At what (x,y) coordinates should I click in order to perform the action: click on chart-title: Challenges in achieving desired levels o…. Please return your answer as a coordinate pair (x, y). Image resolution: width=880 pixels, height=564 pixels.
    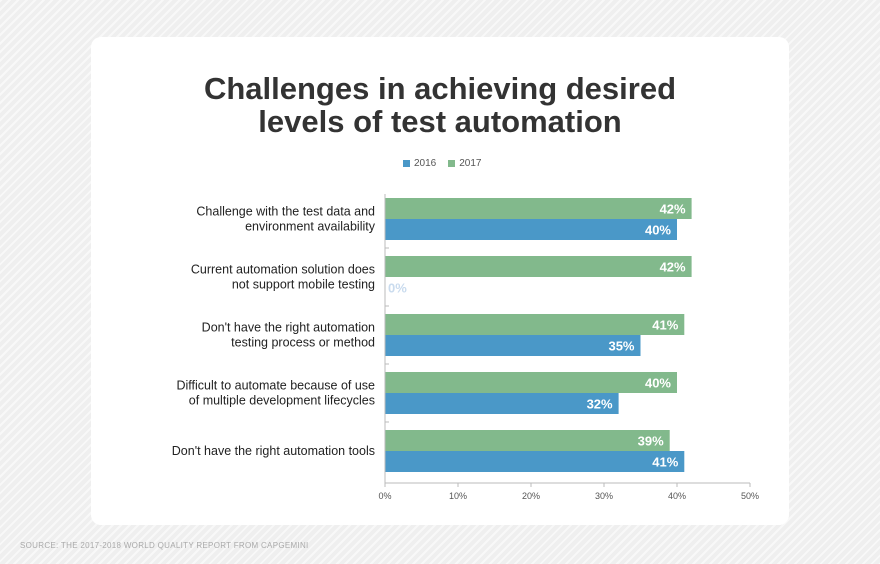
    Looking at the image, I should click on (440, 105).